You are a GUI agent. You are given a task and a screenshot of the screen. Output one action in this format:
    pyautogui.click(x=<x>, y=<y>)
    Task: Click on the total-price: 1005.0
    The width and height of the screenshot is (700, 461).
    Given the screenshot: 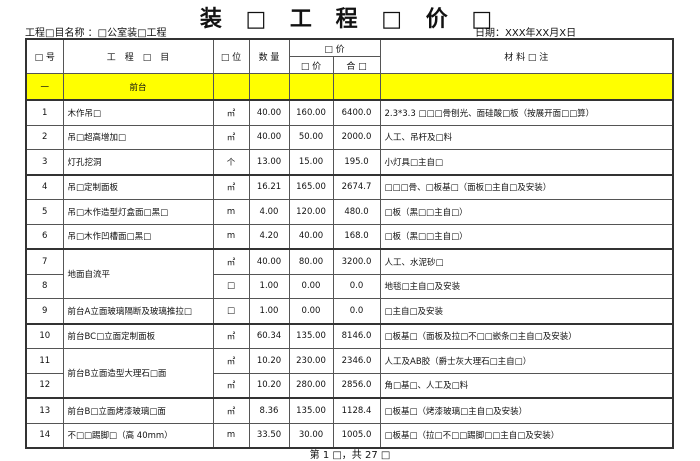 What is the action you would take?
    pyautogui.click(x=356, y=435)
    